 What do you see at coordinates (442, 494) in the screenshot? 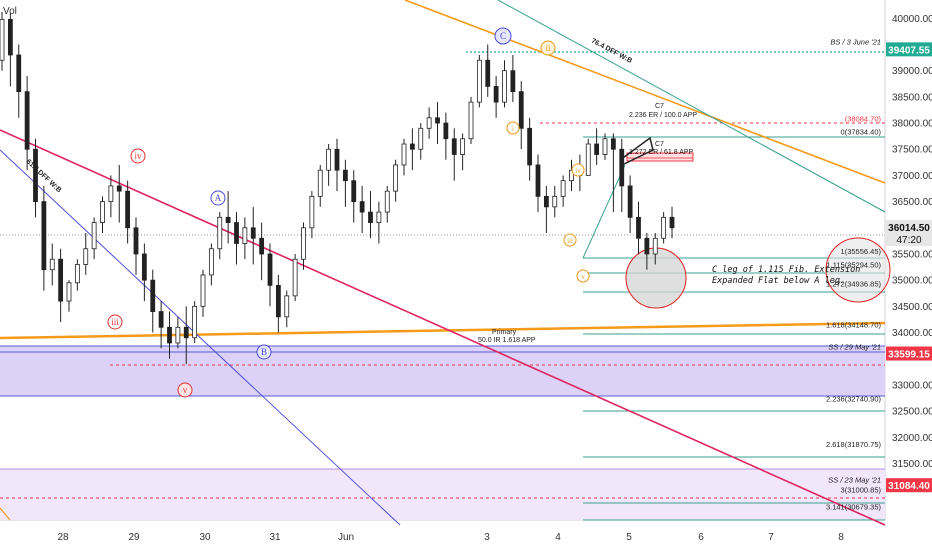
I see `support-zone-23-may` at bounding box center [442, 494].